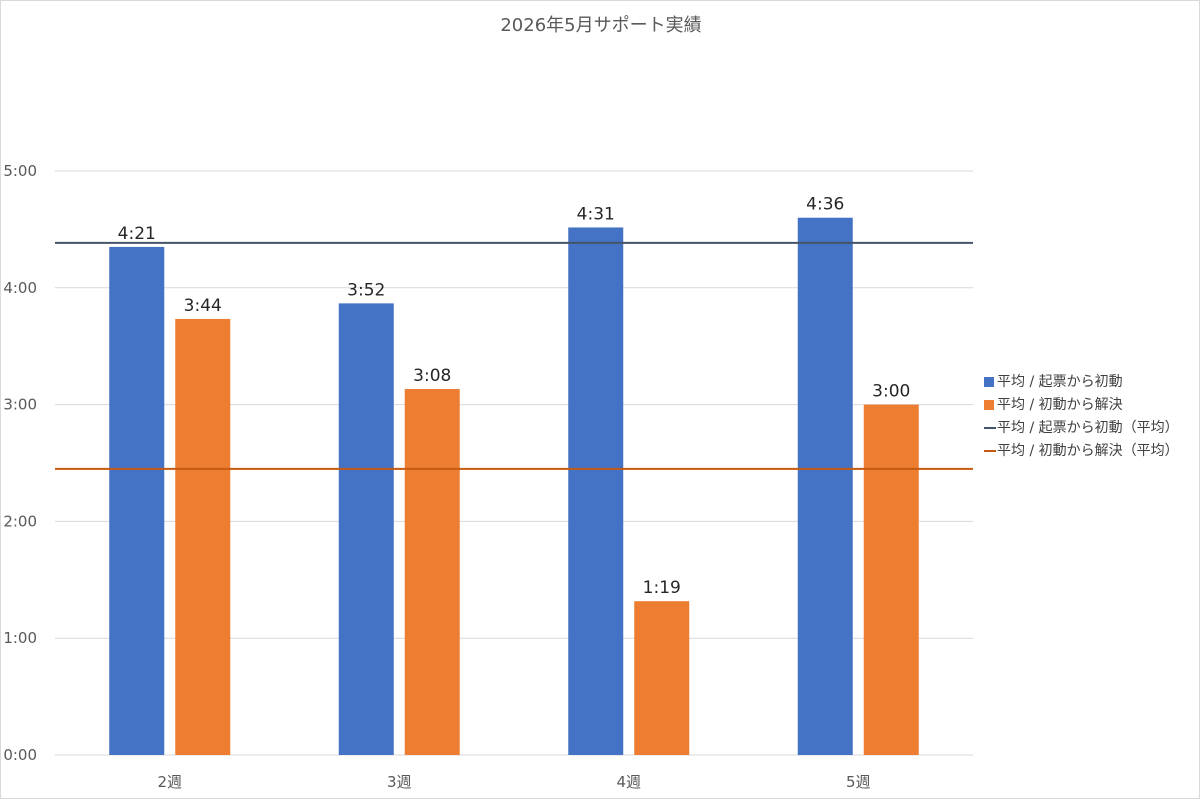  What do you see at coordinates (1060, 404) in the screenshot?
I see `legend-label: 平均 / 初動から解決` at bounding box center [1060, 404].